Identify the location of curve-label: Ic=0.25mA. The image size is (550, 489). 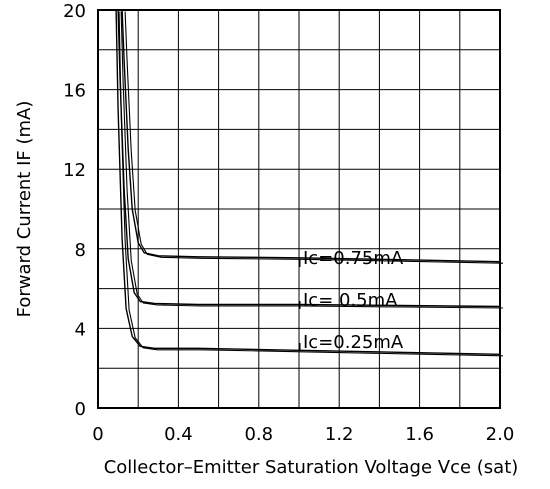
(353, 342).